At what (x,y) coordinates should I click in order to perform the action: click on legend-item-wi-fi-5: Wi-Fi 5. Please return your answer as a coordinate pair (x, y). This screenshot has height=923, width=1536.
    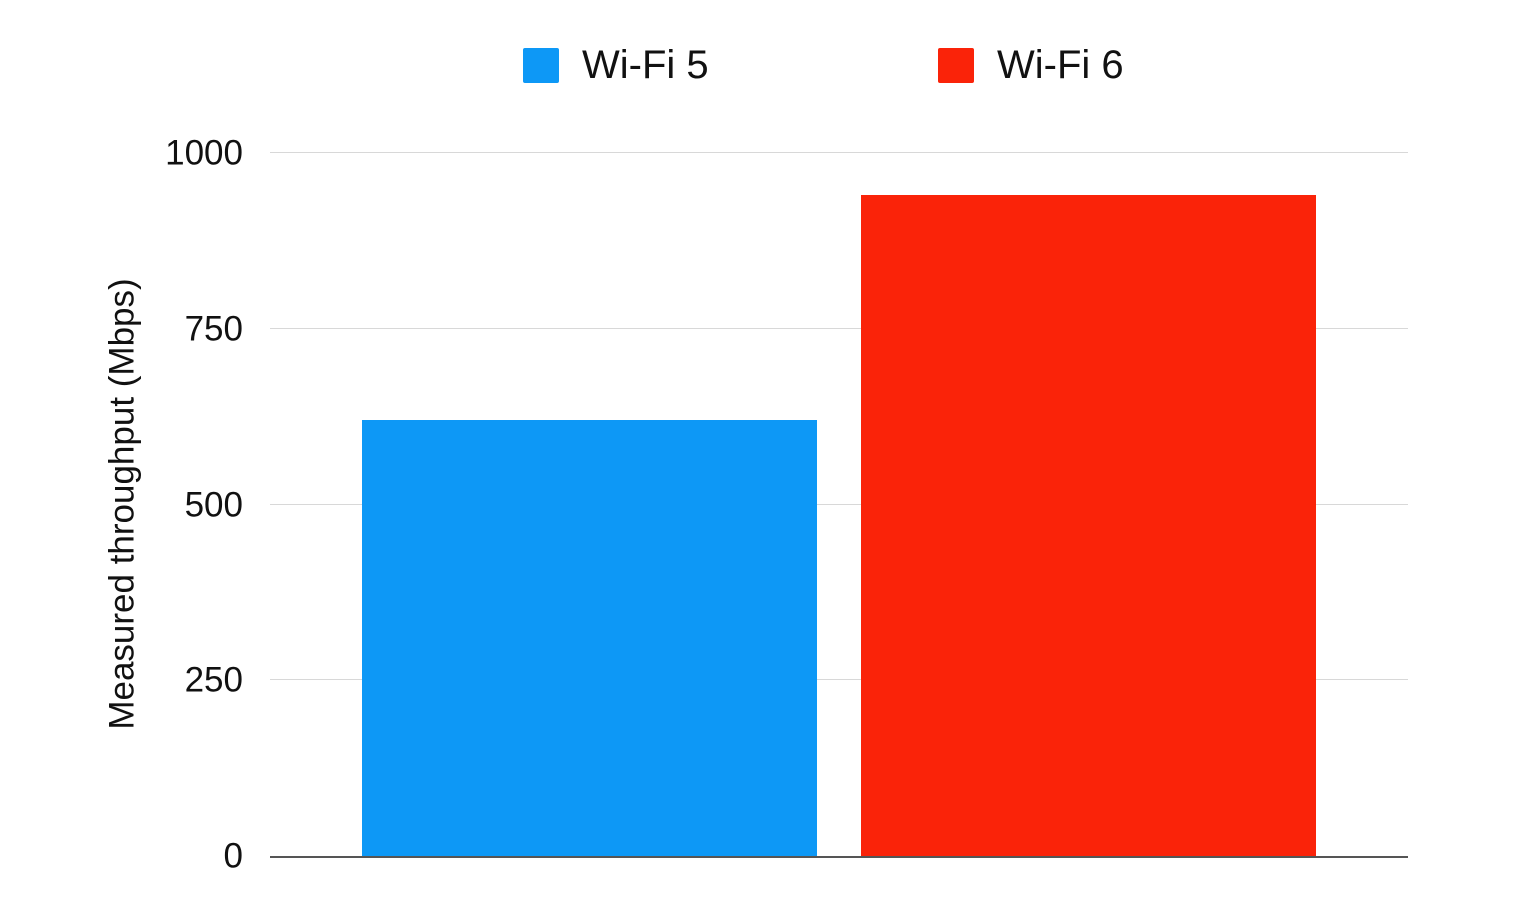
    Looking at the image, I should click on (616, 65).